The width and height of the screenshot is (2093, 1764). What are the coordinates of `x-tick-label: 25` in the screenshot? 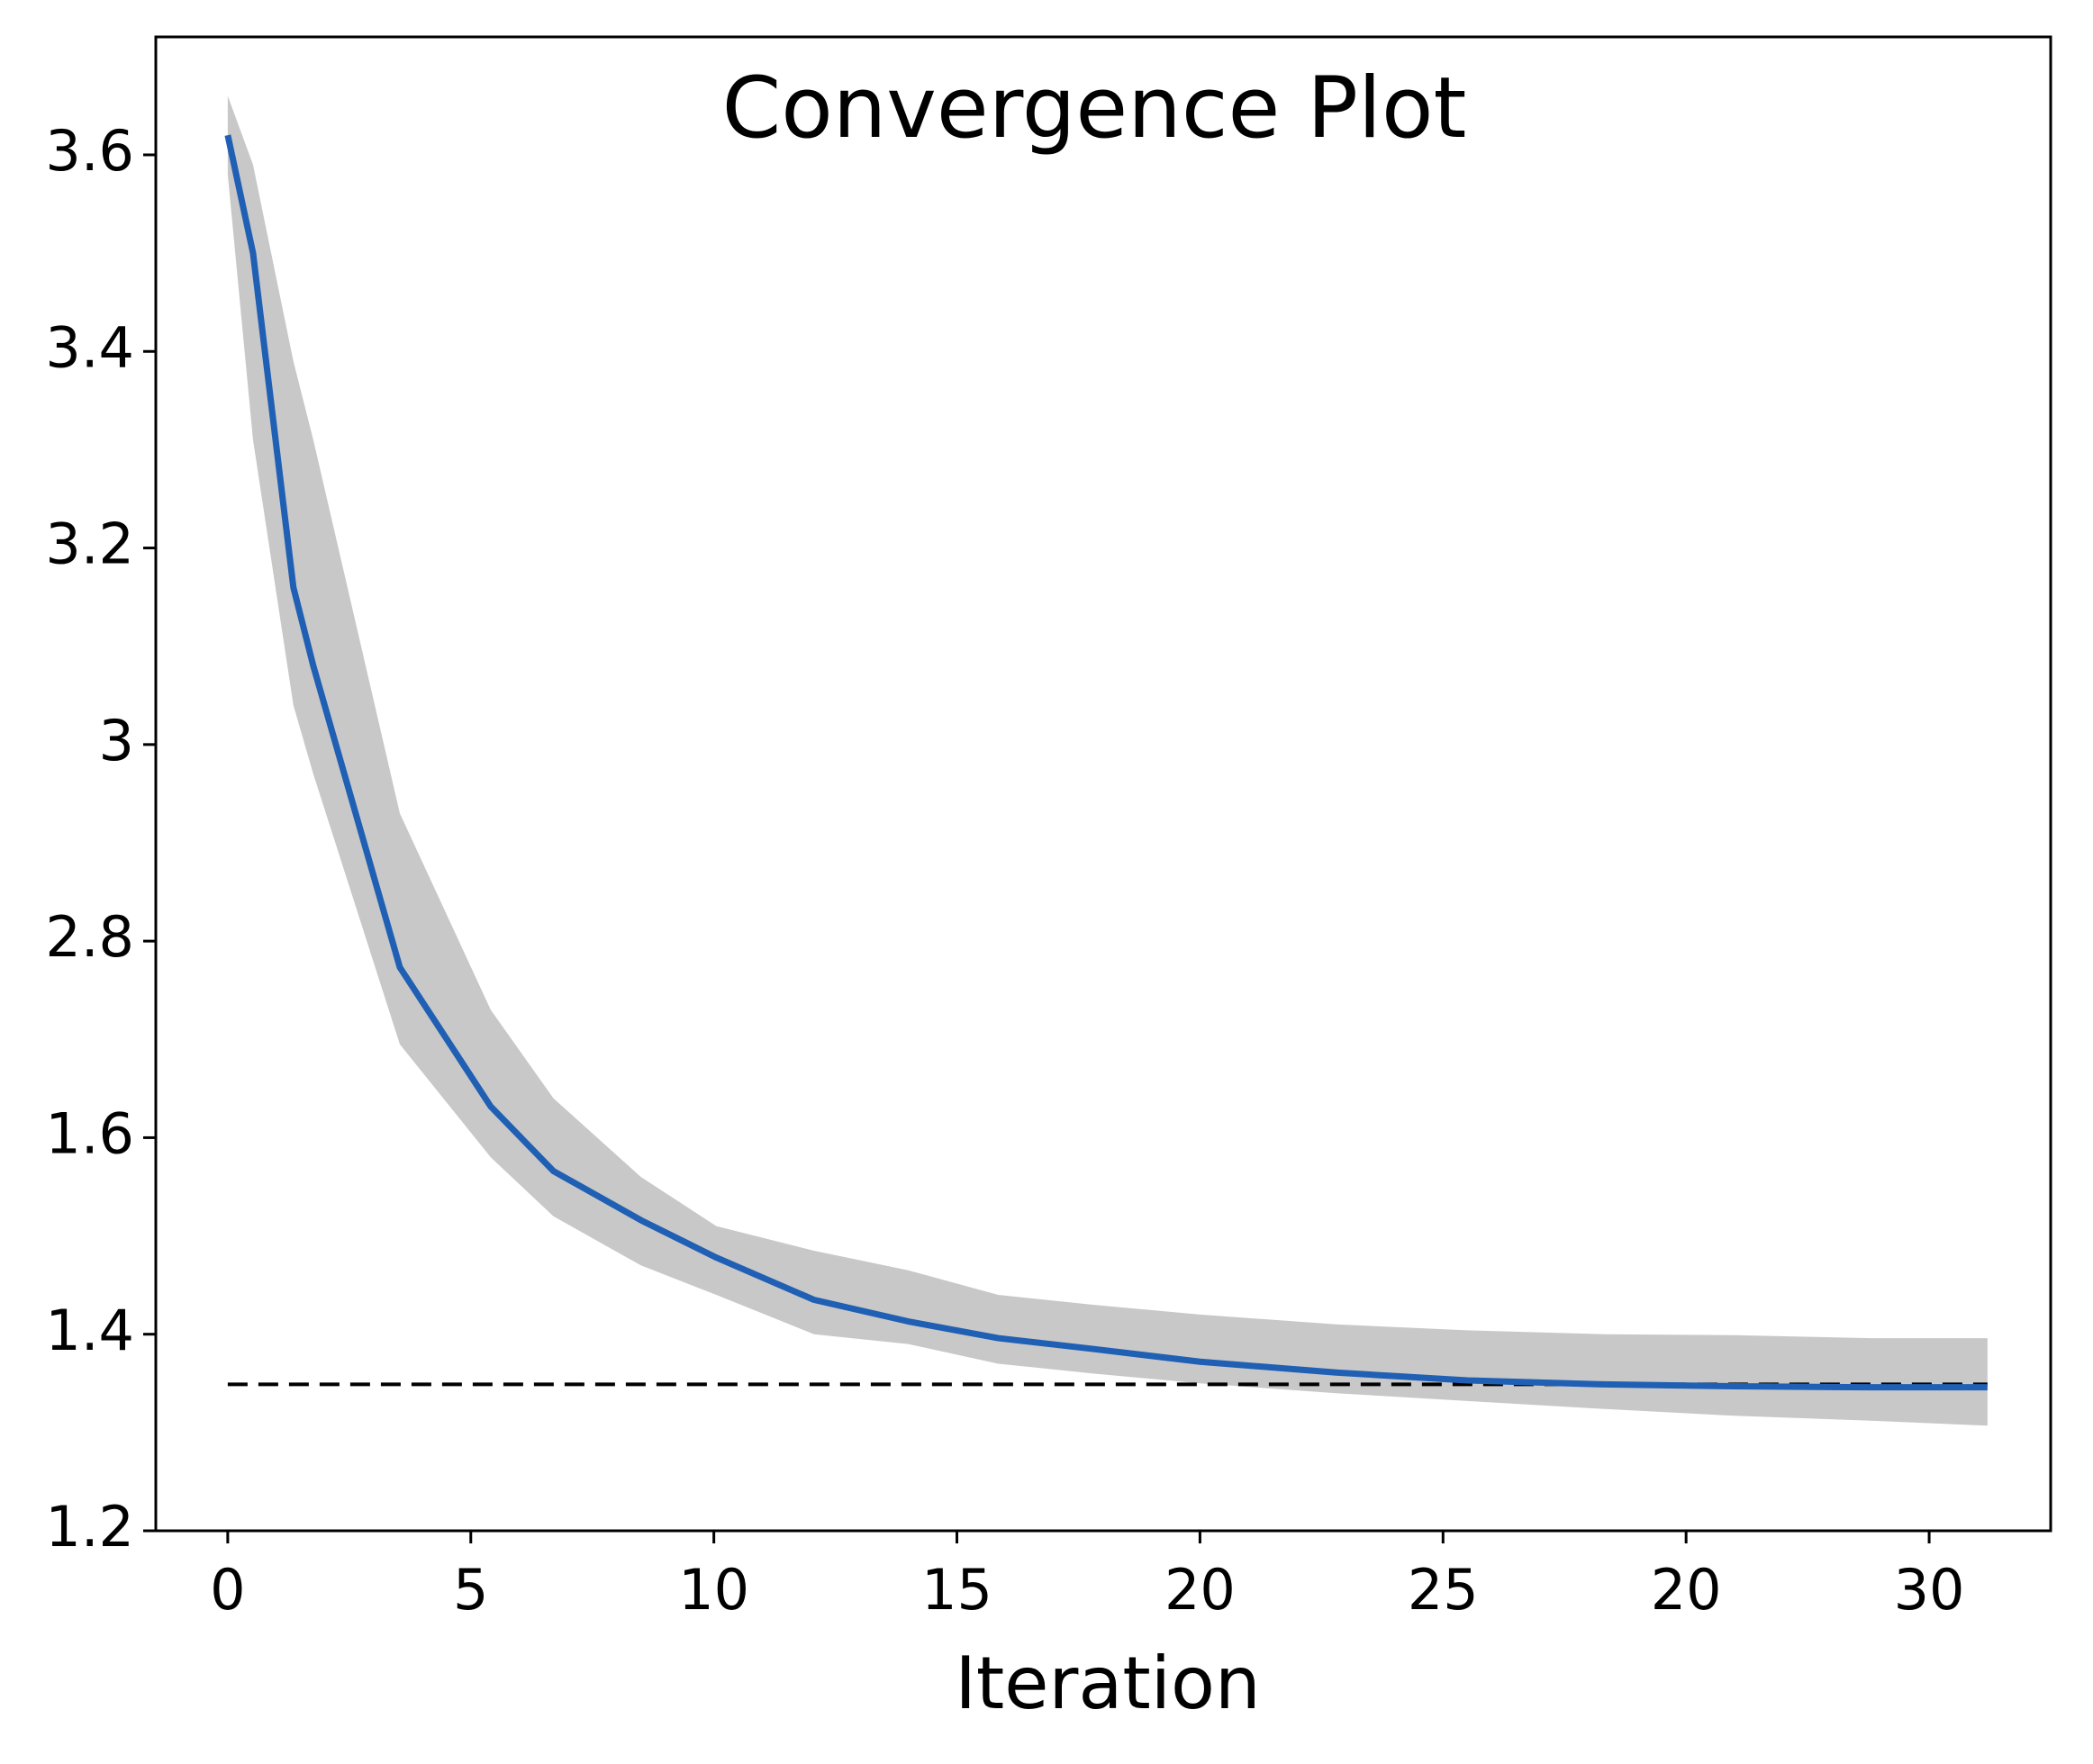 It's located at (1443, 1590).